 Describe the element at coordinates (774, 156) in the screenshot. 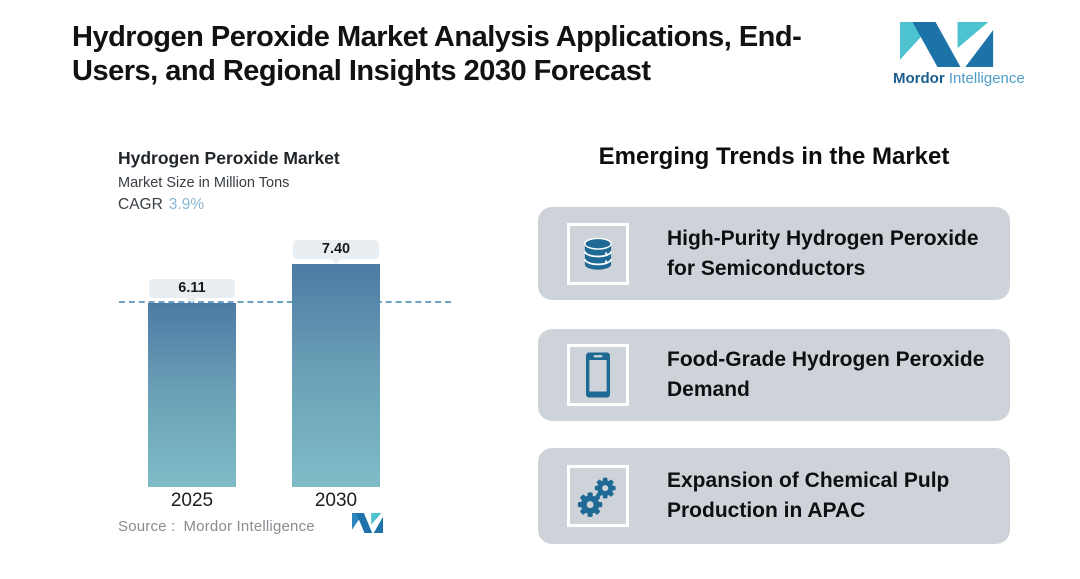

I see `trends-heading: Emerging Trends in the Market` at that location.